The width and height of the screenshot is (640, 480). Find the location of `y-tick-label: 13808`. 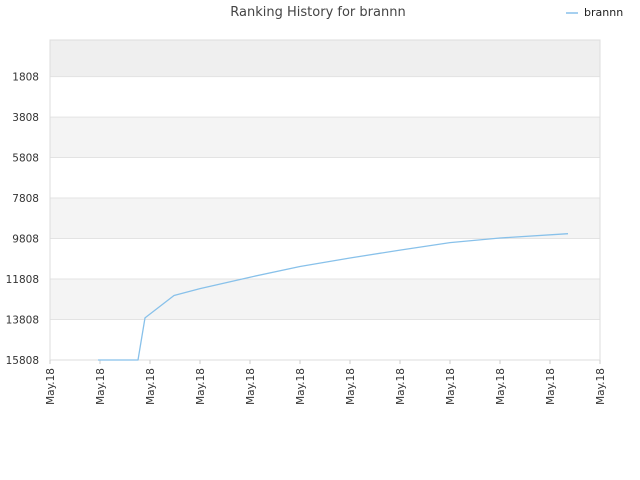

y-tick-label: 13808 is located at coordinates (22, 321).